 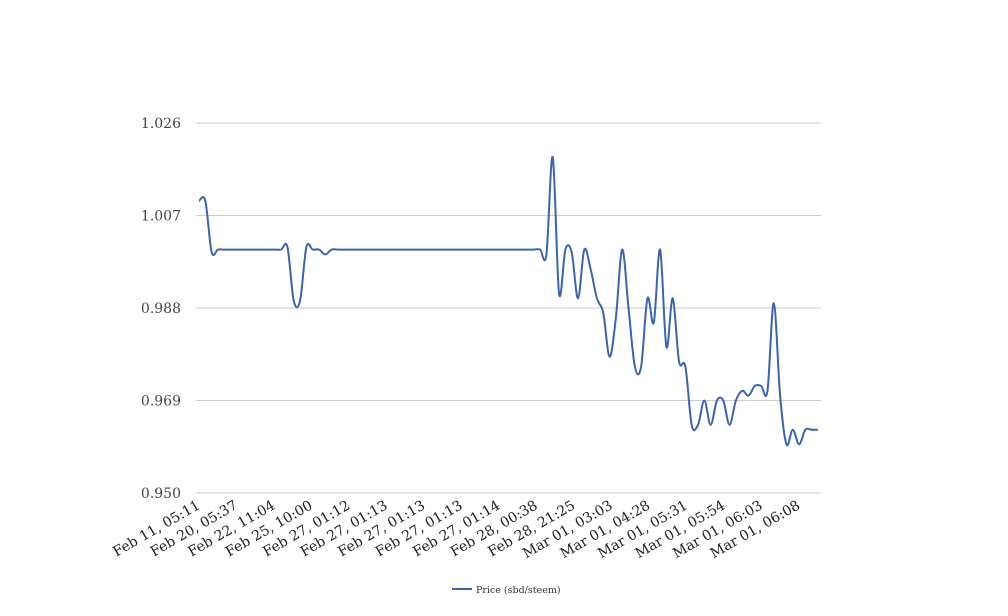 What do you see at coordinates (161, 494) in the screenshot?
I see `y-tick-label: 0.950` at bounding box center [161, 494].